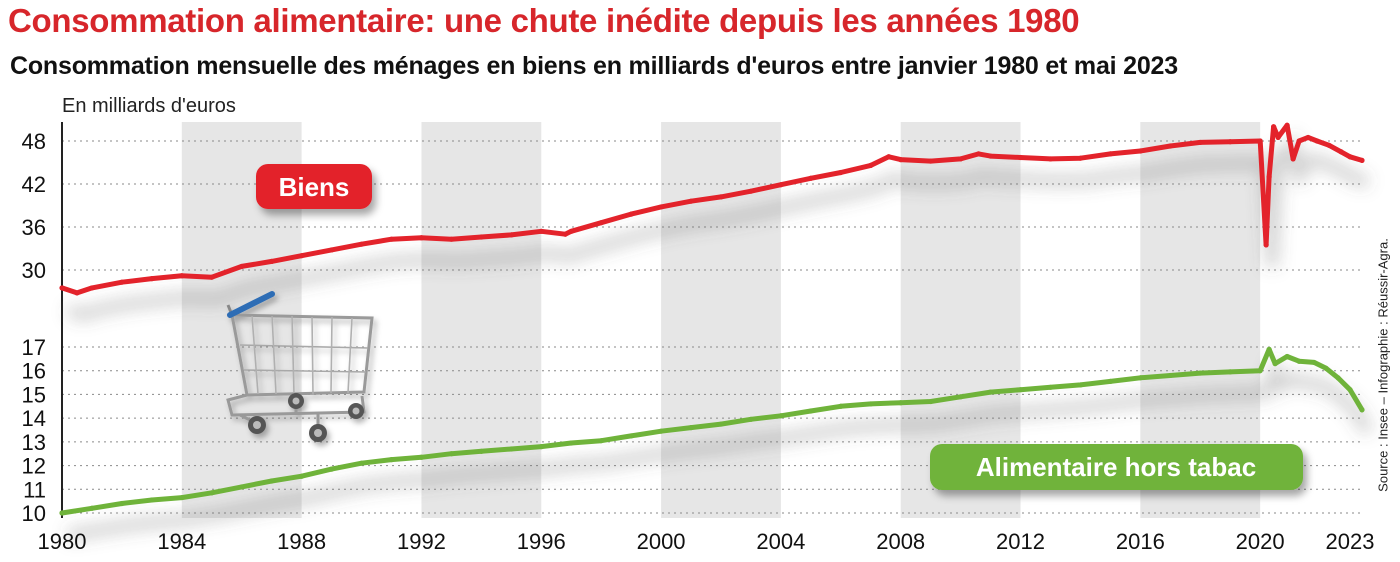 The width and height of the screenshot is (1400, 562). I want to click on y-tick-label: 42, so click(34, 184).